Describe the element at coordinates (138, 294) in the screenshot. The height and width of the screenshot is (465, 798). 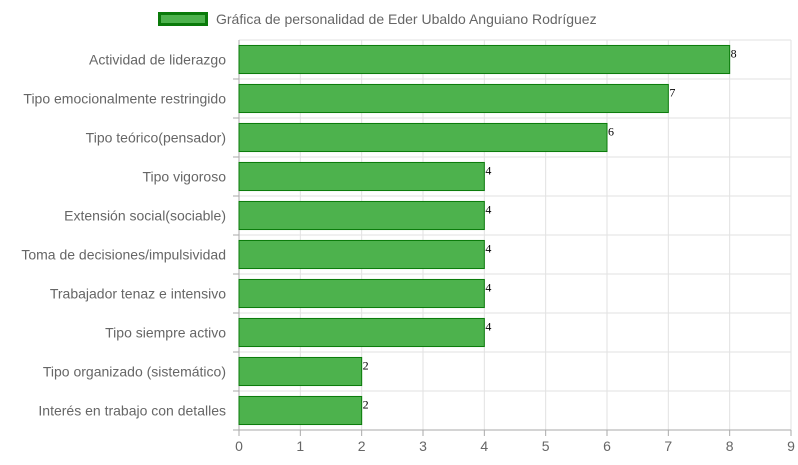
I see `y-tick-label: Trabajador tenaz e intensivo` at that location.